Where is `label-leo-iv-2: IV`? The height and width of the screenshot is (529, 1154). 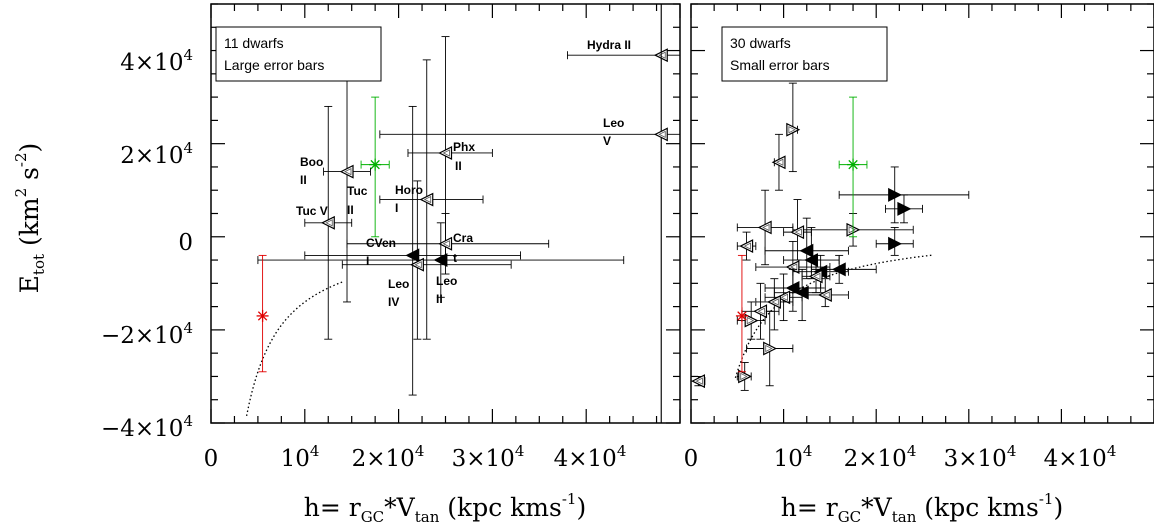
label-leo-iv-2: IV is located at coordinates (393, 302).